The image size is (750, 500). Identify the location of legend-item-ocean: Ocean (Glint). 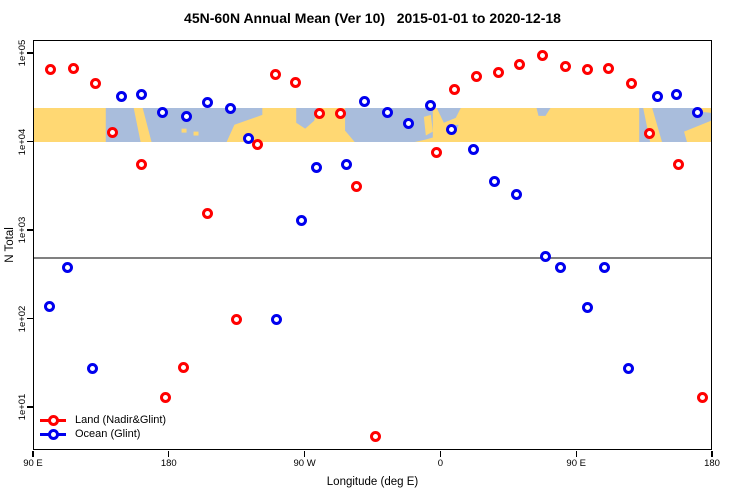
(103, 434).